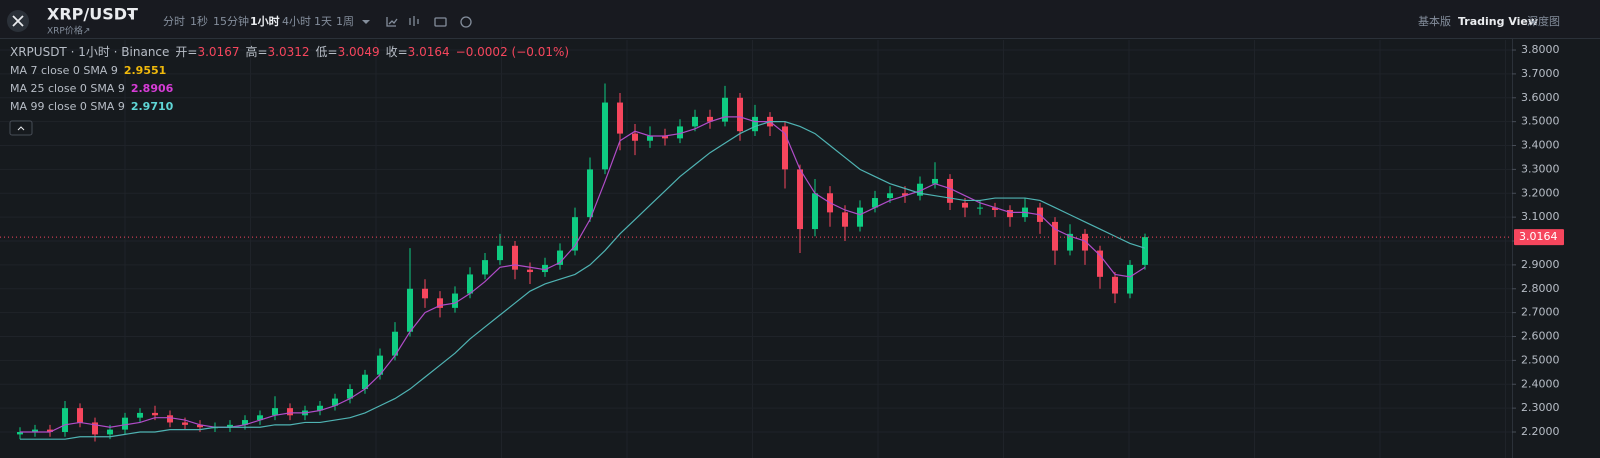 The image size is (1600, 458). I want to click on interval-tab: 分时, so click(174, 21).